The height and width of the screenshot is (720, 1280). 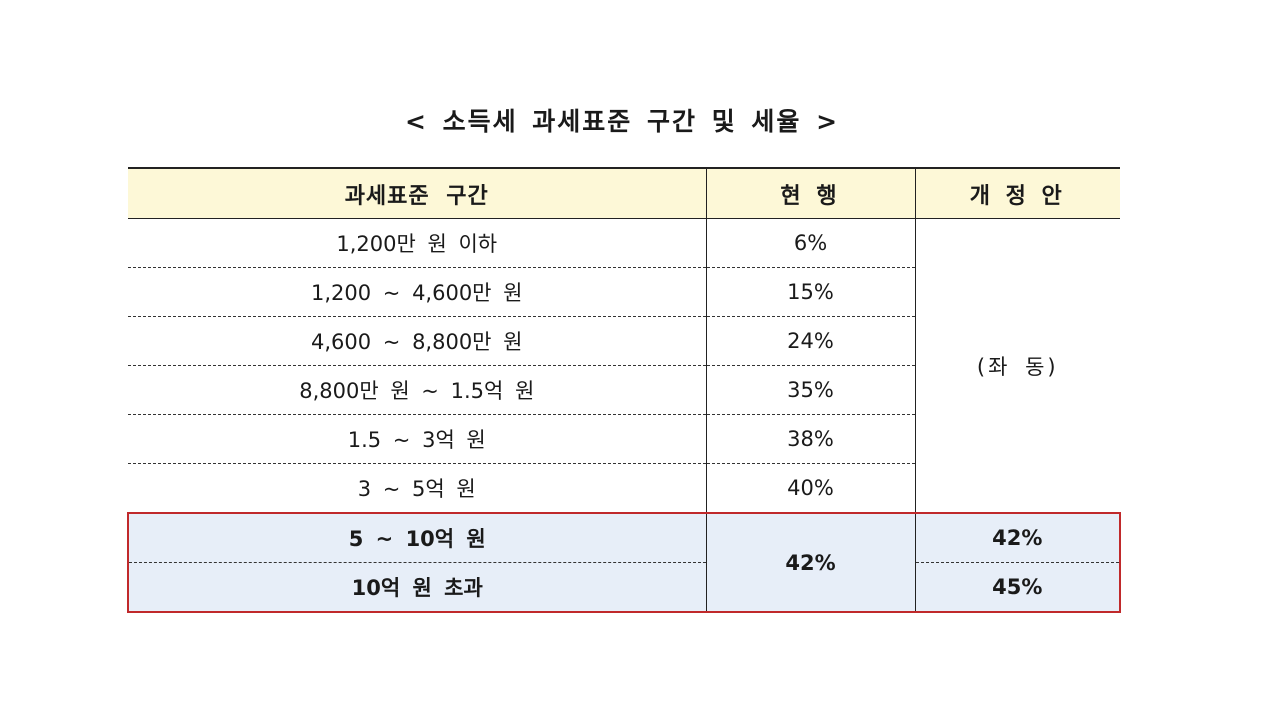 What do you see at coordinates (810, 562) in the screenshot?
I see `current-rate-merged-cell: 42%` at bounding box center [810, 562].